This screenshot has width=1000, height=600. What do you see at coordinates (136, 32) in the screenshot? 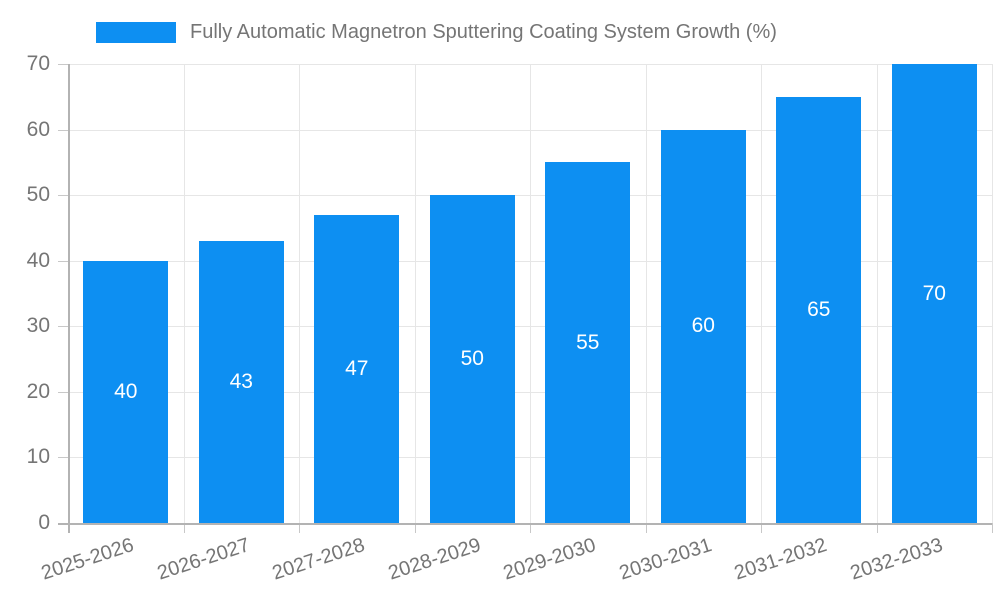
I see `legend-swatch` at bounding box center [136, 32].